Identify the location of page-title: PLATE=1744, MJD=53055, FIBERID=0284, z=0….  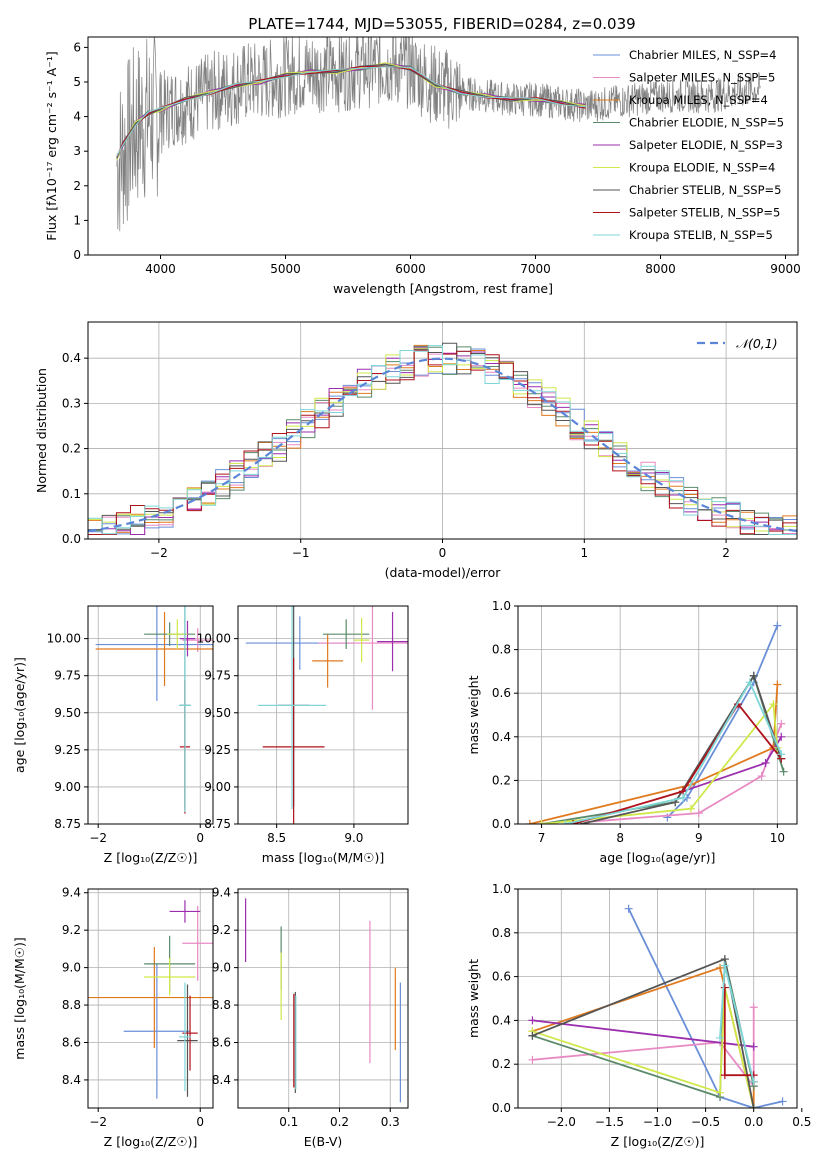
(441, 24).